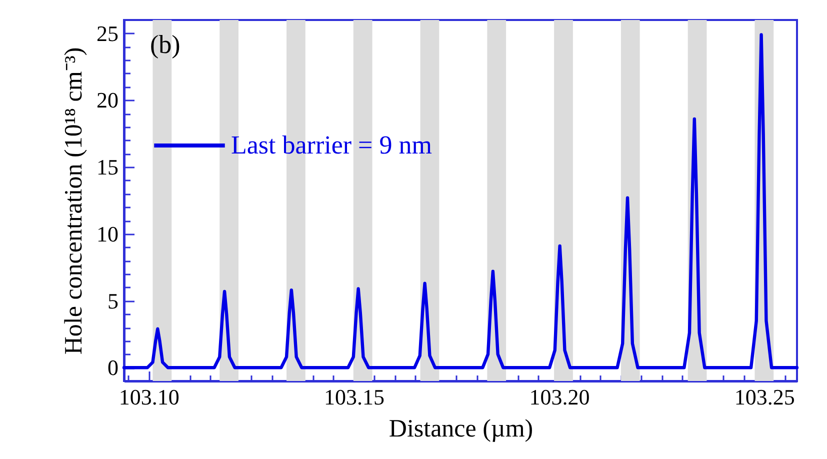 The width and height of the screenshot is (827, 459). What do you see at coordinates (107, 167) in the screenshot?
I see `y-tick-label: 15` at bounding box center [107, 167].